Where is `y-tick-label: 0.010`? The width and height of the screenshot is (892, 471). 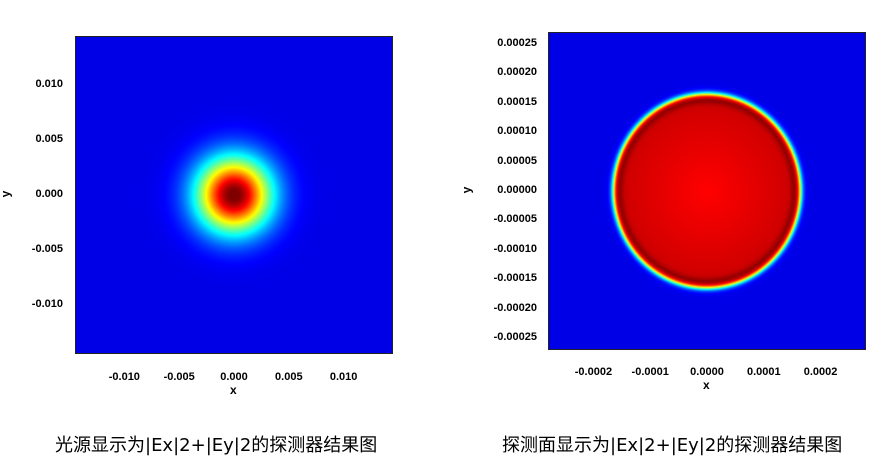
y-tick-label: 0.010 is located at coordinates (49, 84).